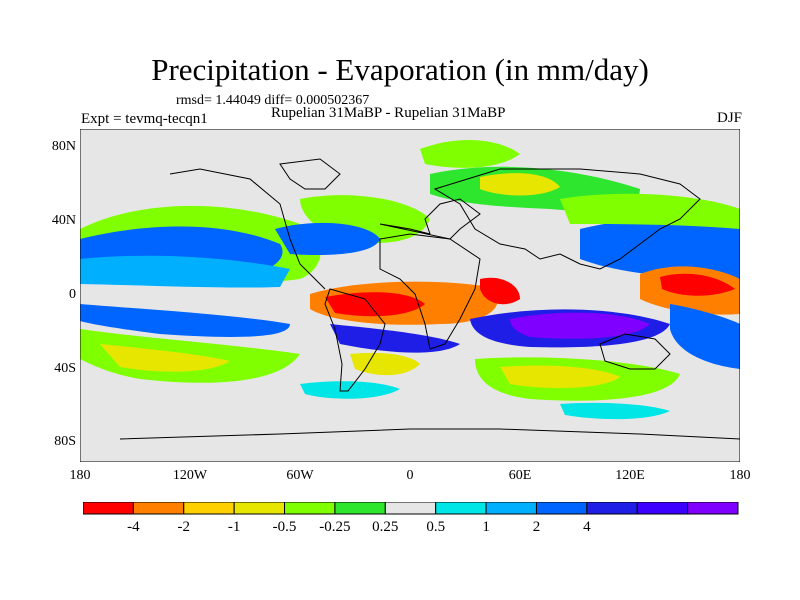  I want to click on colorbar-label: 2, so click(536, 527).